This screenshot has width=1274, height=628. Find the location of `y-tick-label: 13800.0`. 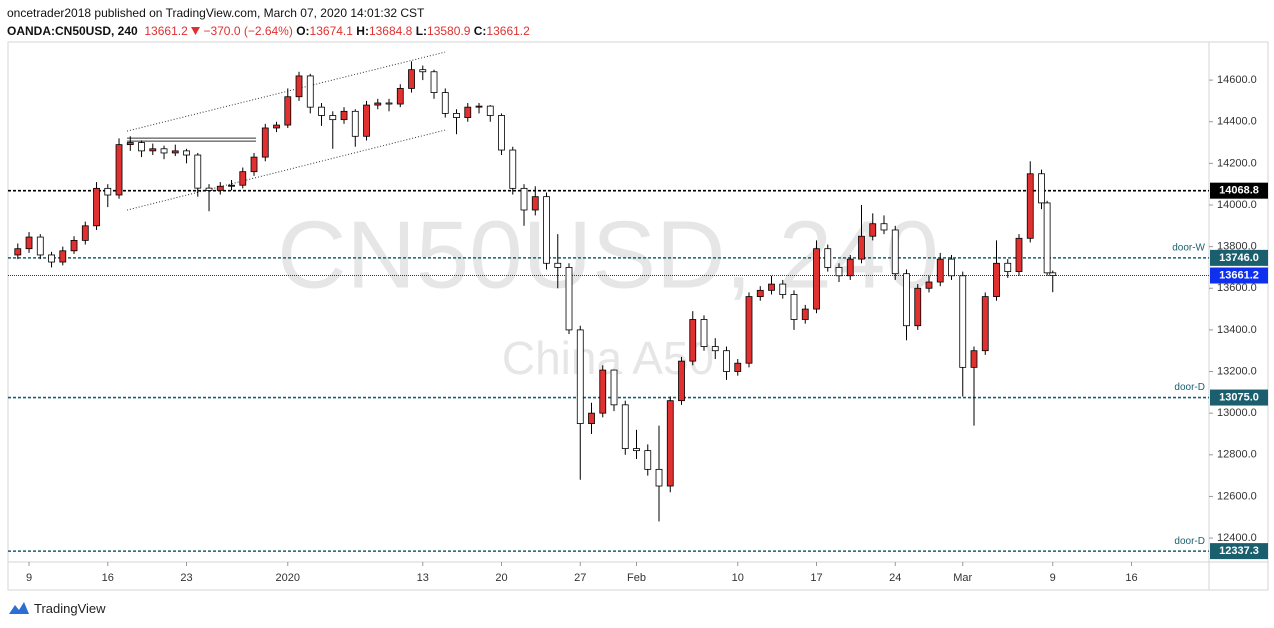

y-tick-label: 13800.0 is located at coordinates (1237, 247).